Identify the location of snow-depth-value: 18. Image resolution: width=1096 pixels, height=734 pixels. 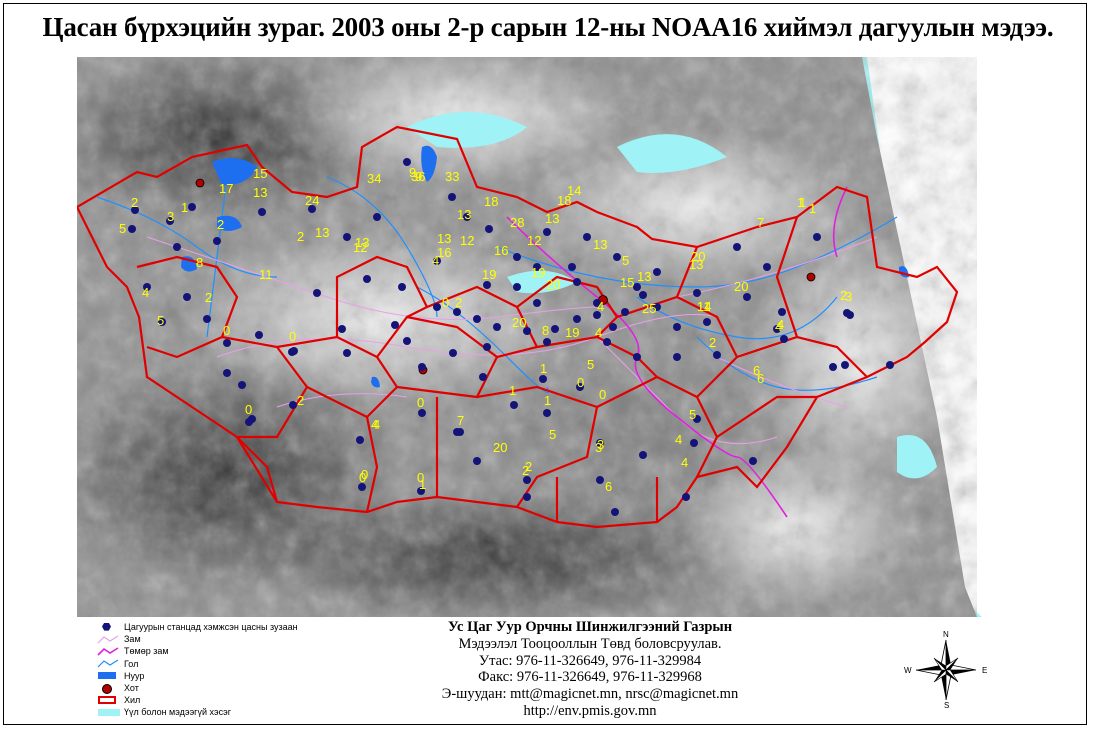
(564, 200).